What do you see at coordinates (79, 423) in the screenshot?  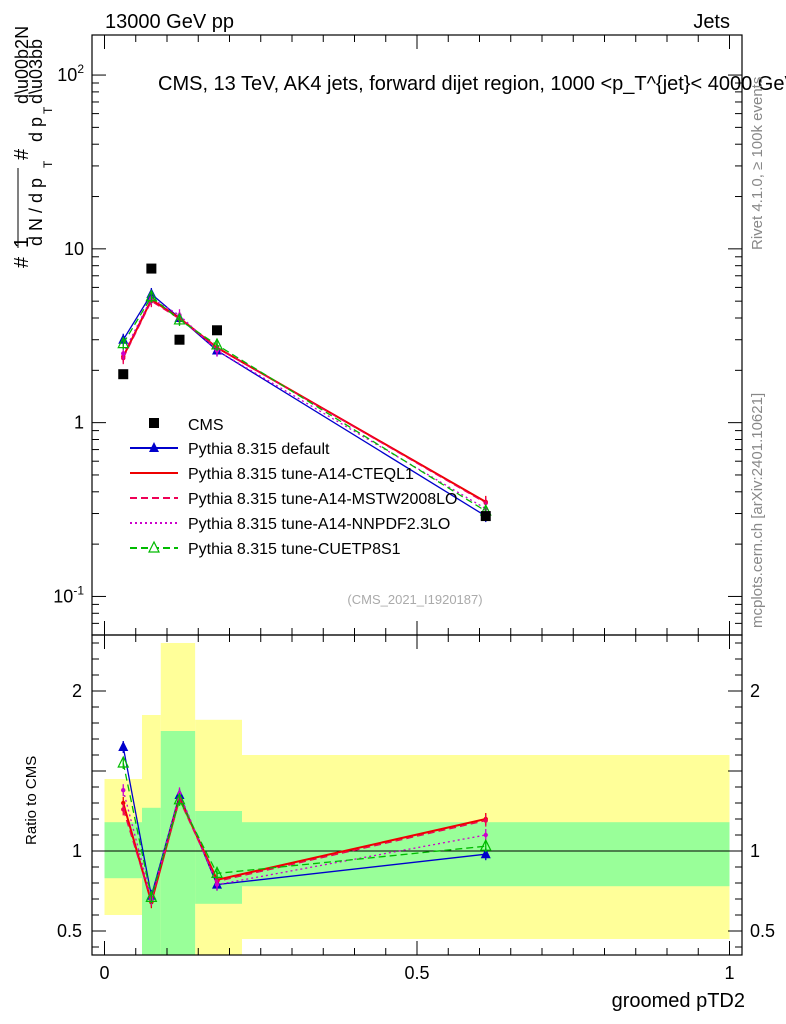 I see `main-y-tick-label: 1` at bounding box center [79, 423].